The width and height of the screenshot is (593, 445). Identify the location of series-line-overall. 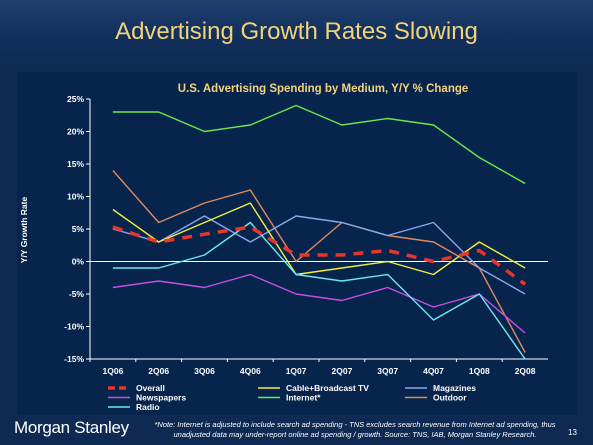
(319, 255).